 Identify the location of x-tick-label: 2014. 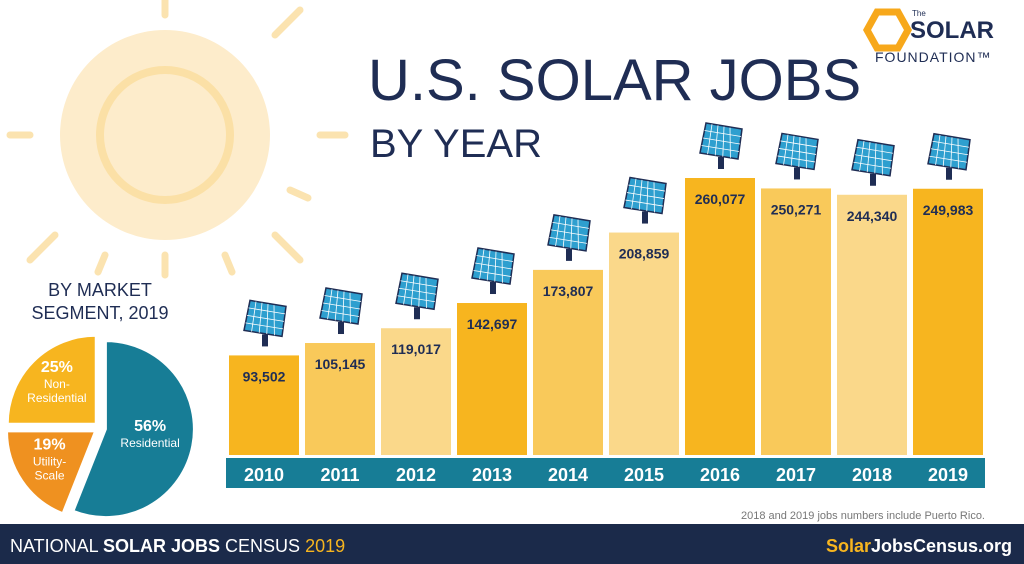
(568, 475).